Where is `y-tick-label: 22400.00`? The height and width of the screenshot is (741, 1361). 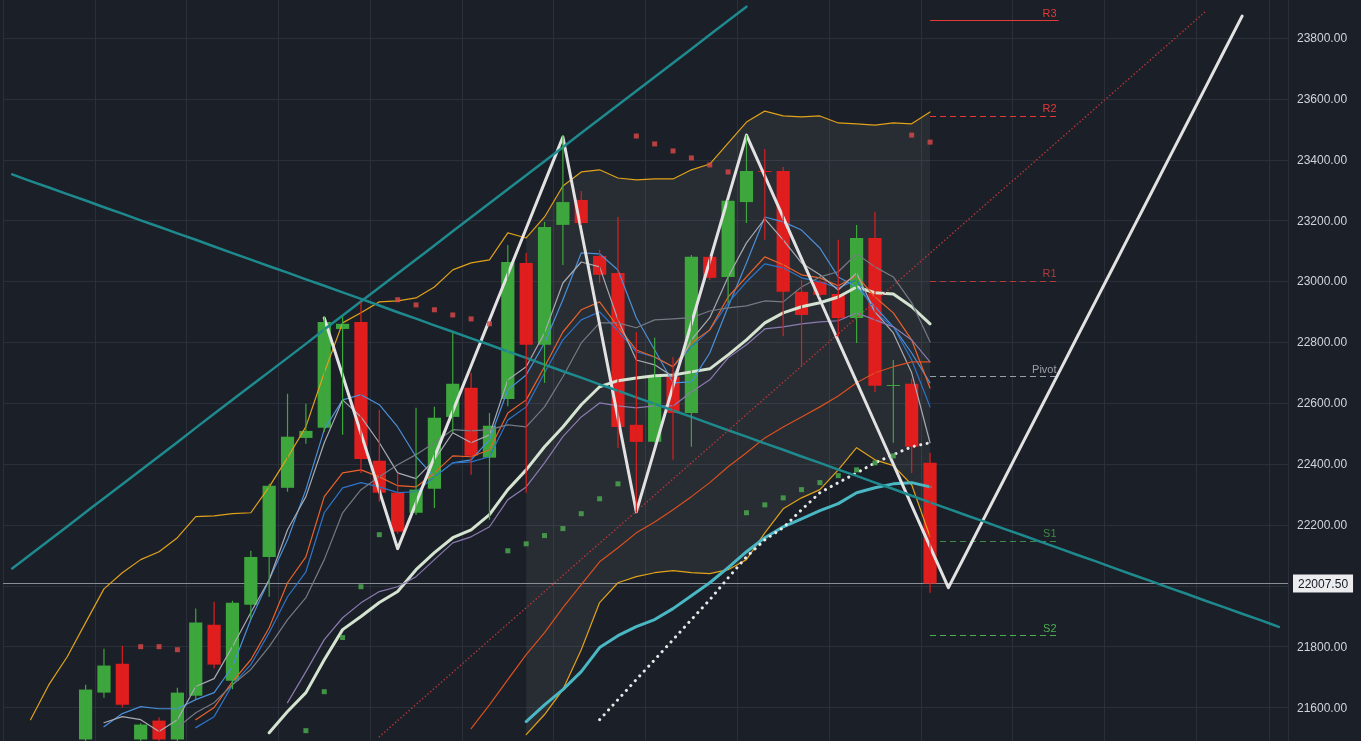
y-tick-label: 22400.00 is located at coordinates (1322, 464).